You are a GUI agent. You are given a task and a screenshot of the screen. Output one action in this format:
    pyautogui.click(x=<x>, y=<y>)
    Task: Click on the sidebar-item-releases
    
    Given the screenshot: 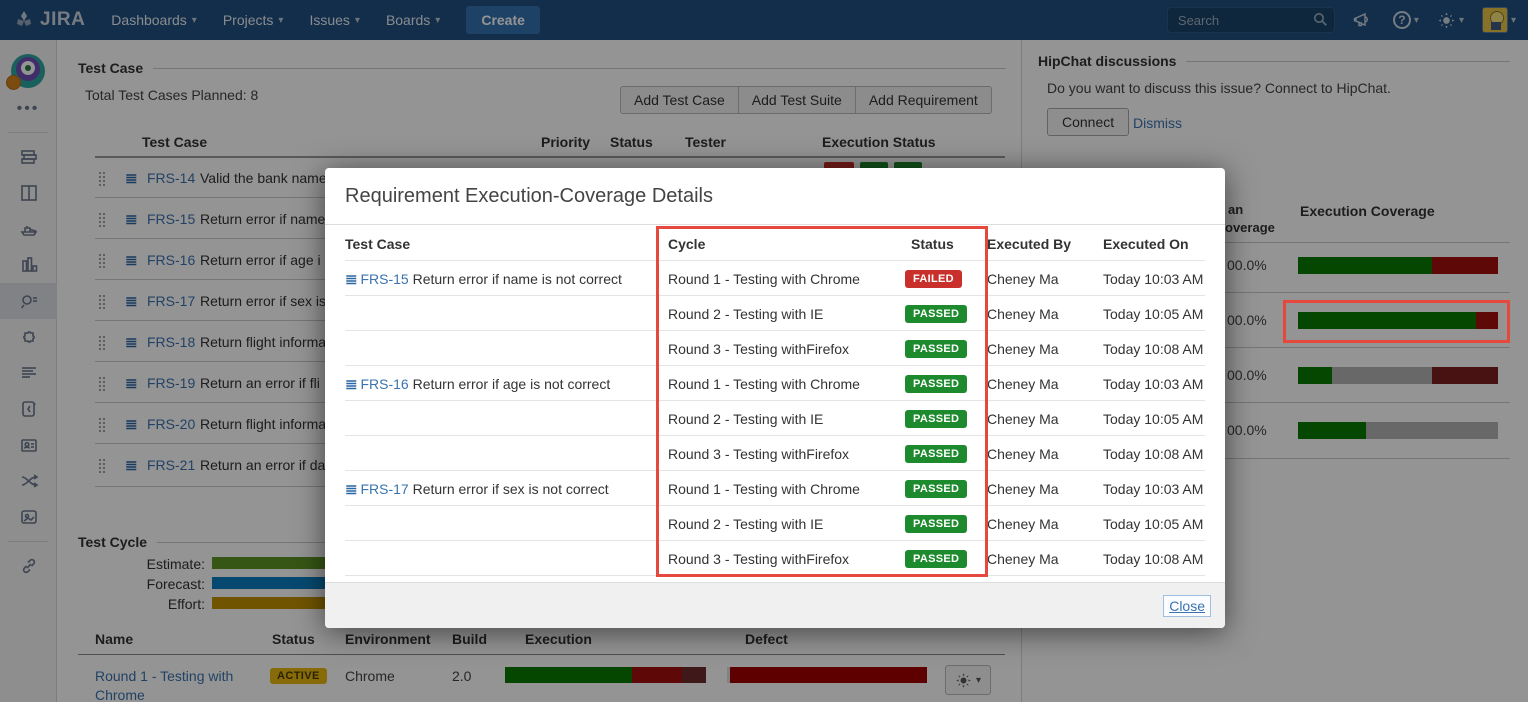 What is the action you would take?
    pyautogui.click(x=28, y=229)
    